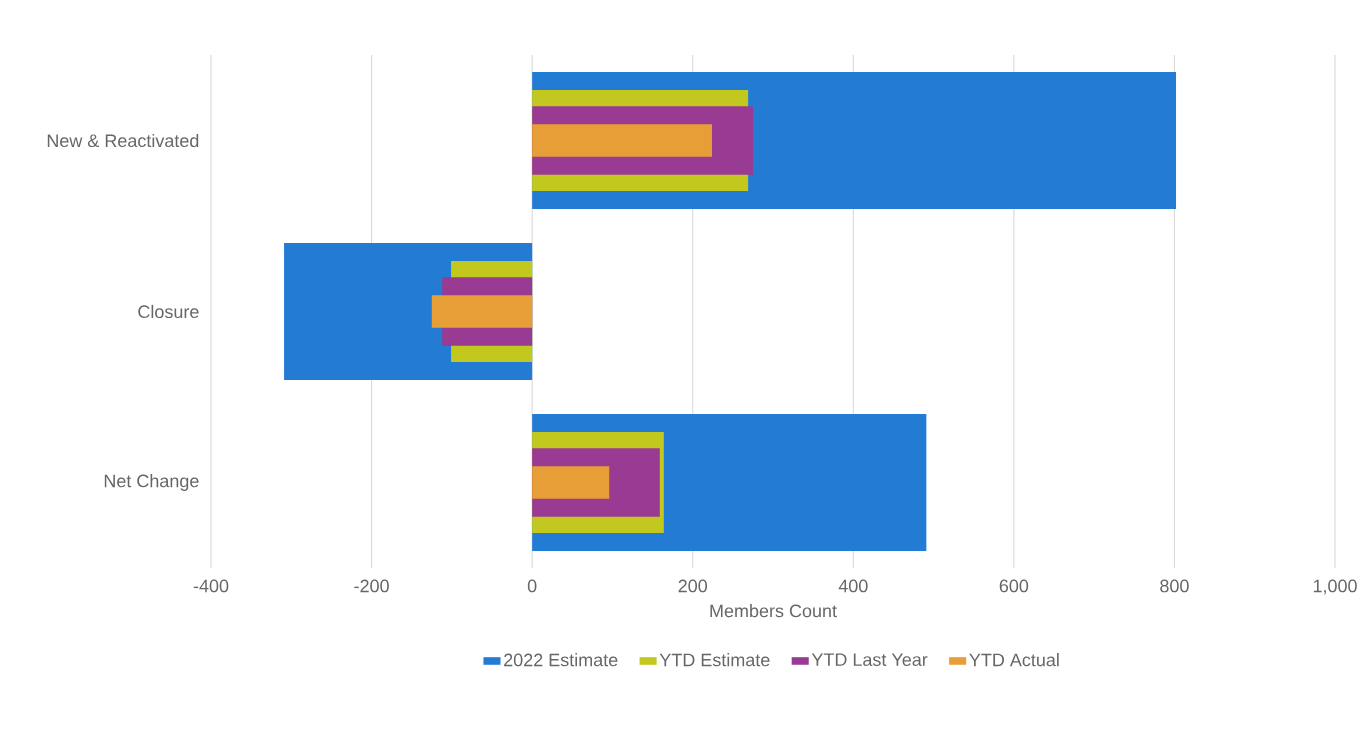 The height and width of the screenshot is (739, 1365). I want to click on x-tick-label: 600, so click(1014, 586).